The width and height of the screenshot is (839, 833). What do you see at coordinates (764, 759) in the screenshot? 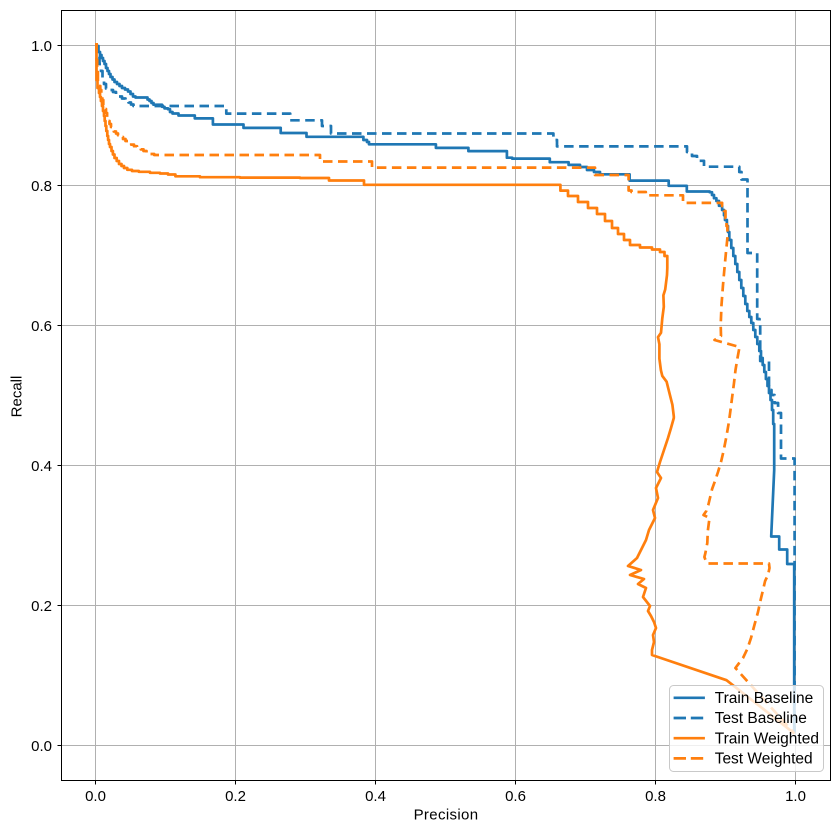
I see `svg-text: Test Weighted` at bounding box center [764, 759].